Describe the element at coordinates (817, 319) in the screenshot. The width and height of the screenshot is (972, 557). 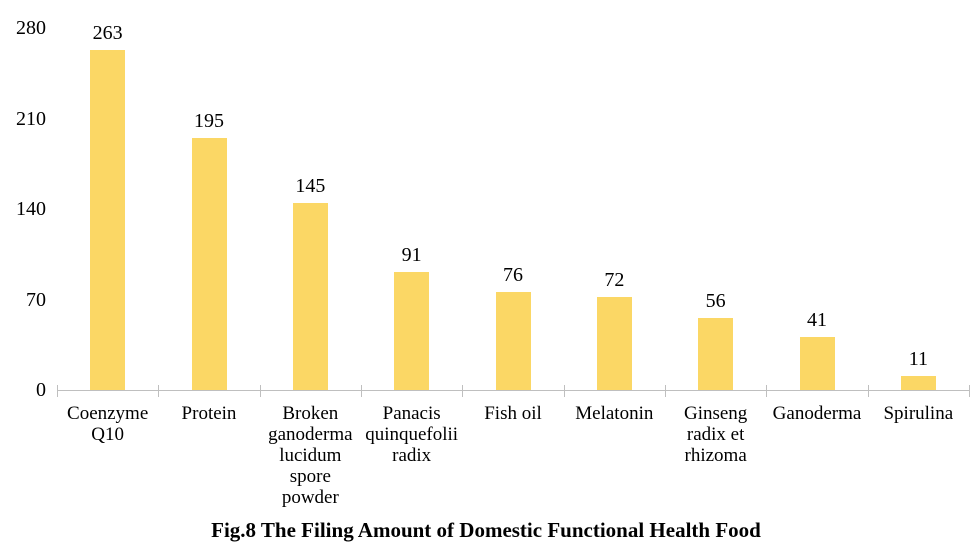
I see `bar-value-label: 41` at that location.